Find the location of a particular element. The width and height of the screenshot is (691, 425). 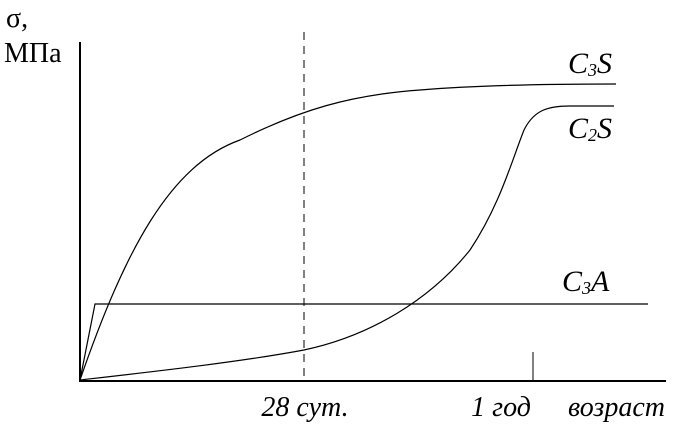

series-label-c3s: C3S is located at coordinates (590, 63).